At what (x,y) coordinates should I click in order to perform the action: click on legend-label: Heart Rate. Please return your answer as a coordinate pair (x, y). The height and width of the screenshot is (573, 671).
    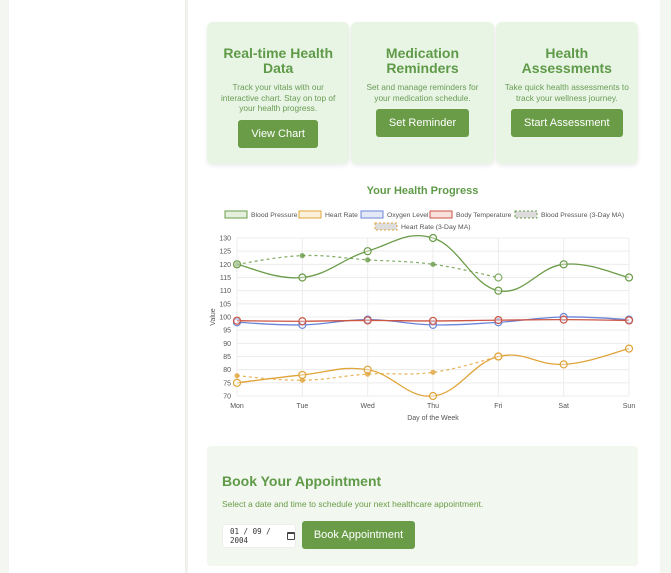
    Looking at the image, I should click on (341, 215).